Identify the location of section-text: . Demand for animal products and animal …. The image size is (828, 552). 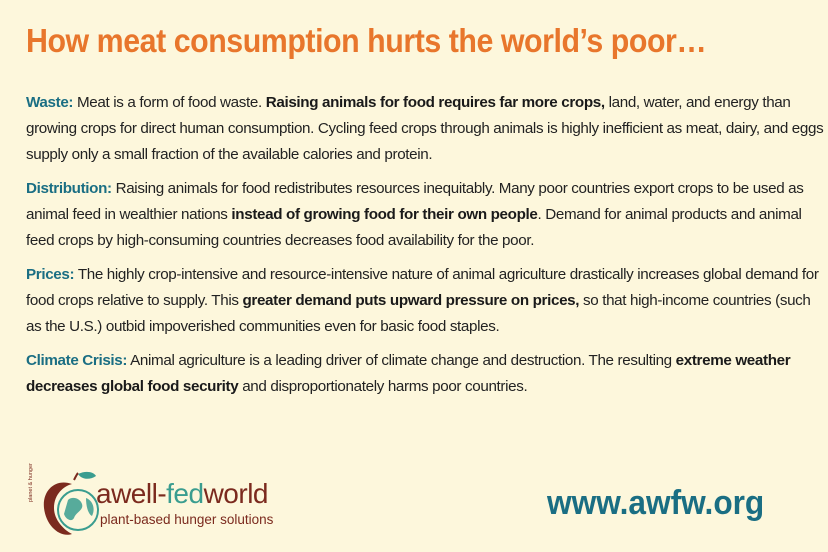
(414, 227).